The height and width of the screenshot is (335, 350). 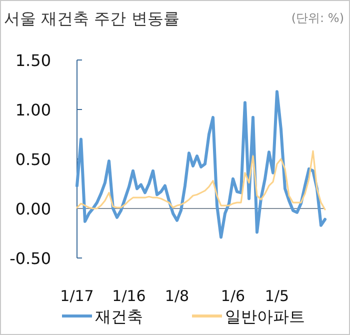 I want to click on x-tick-label: 1/17, so click(x=77, y=296).